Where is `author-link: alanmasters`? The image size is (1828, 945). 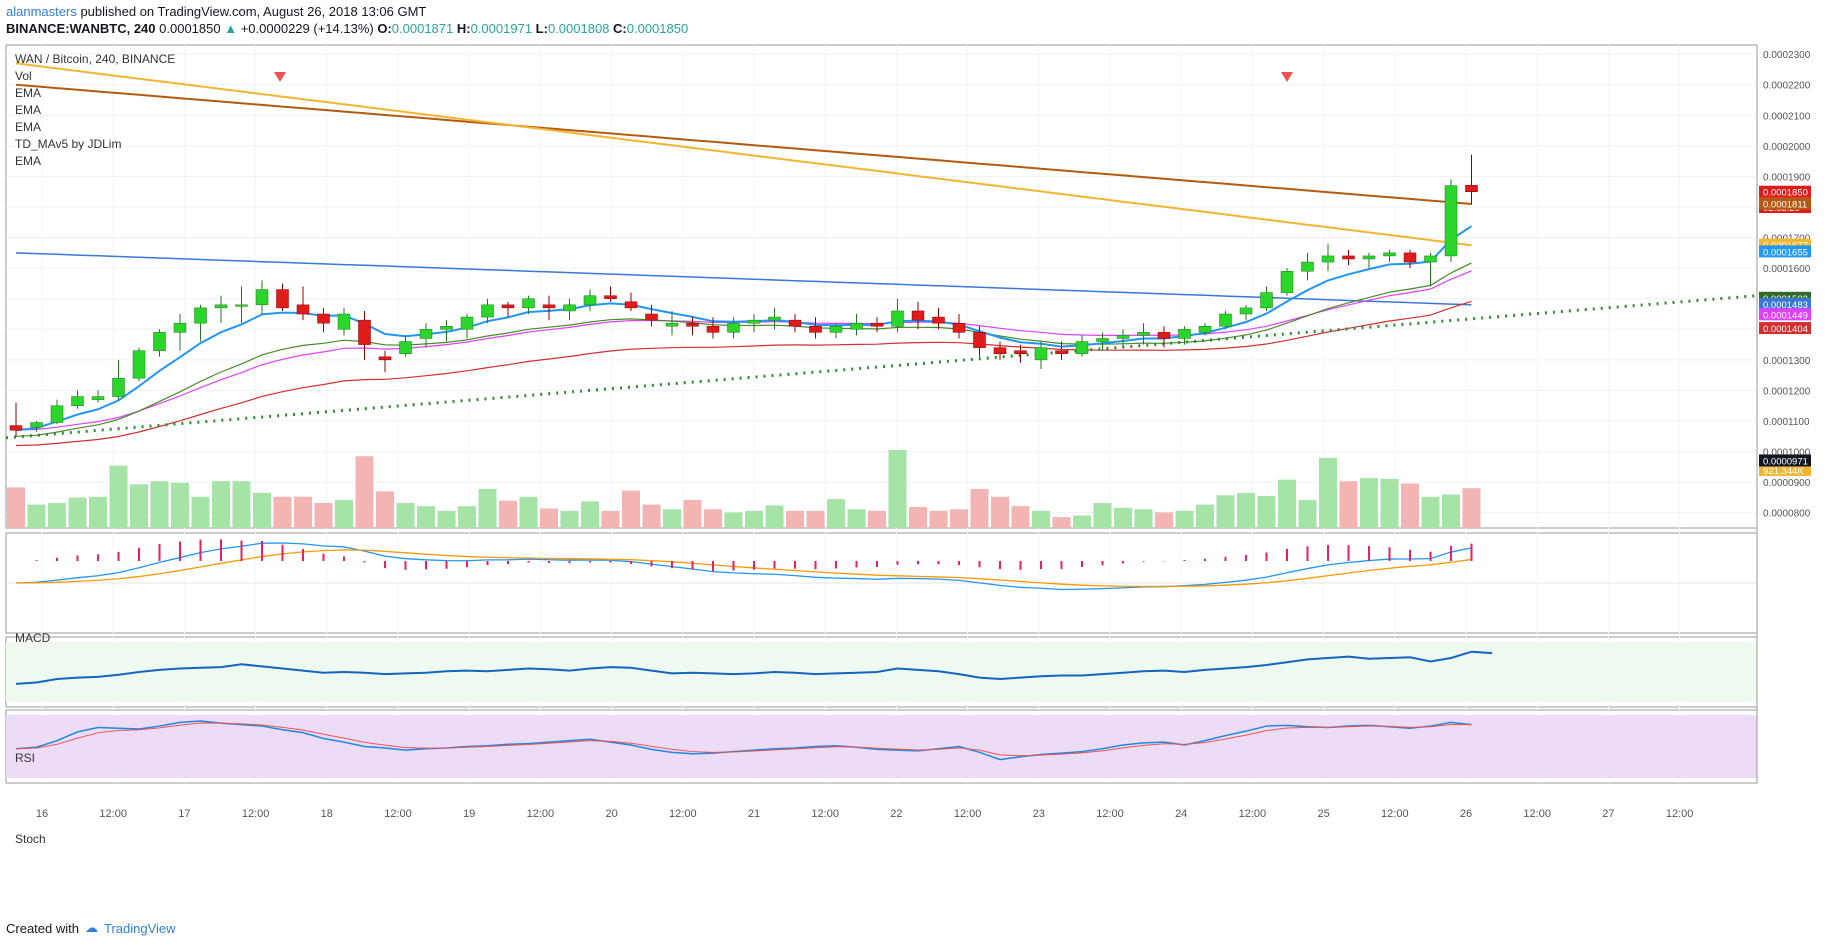 author-link: alanmasters is located at coordinates (41, 11).